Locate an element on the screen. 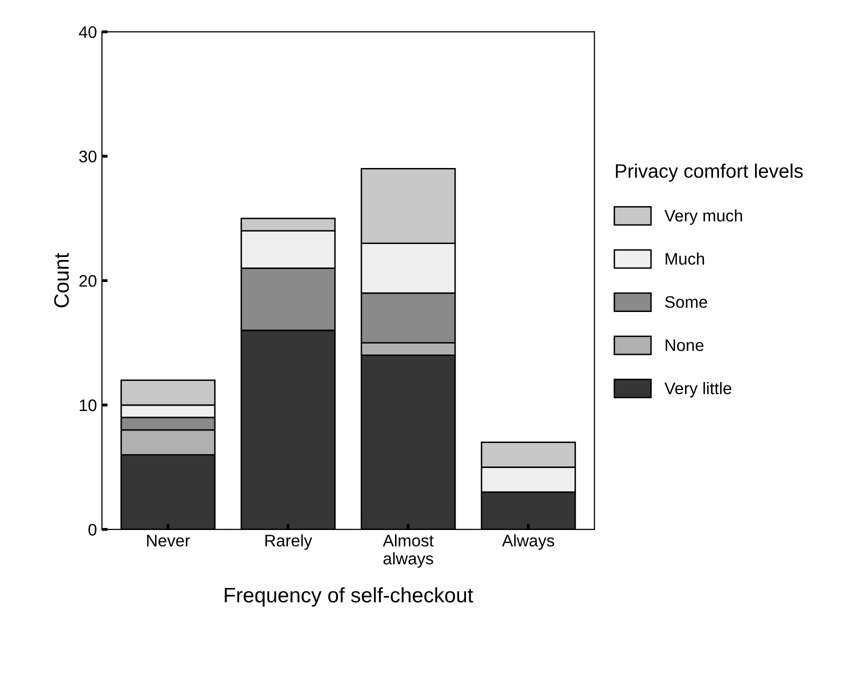 Image resolution: width=864 pixels, height=677 pixels. legend-label: Some is located at coordinates (686, 302).